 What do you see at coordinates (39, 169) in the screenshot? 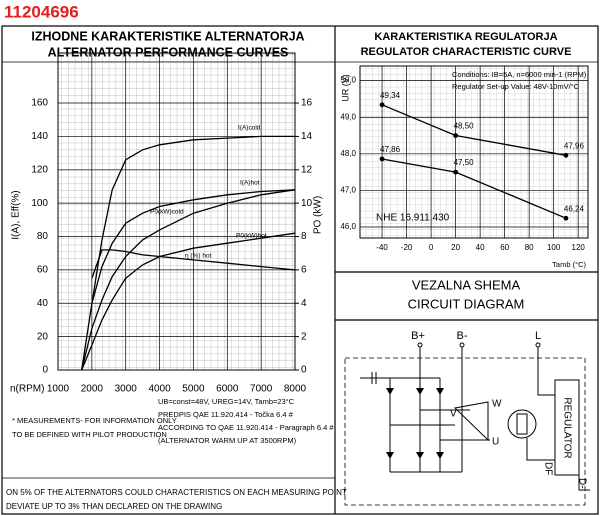
I see `y-tick-label: 120` at bounding box center [39, 169].